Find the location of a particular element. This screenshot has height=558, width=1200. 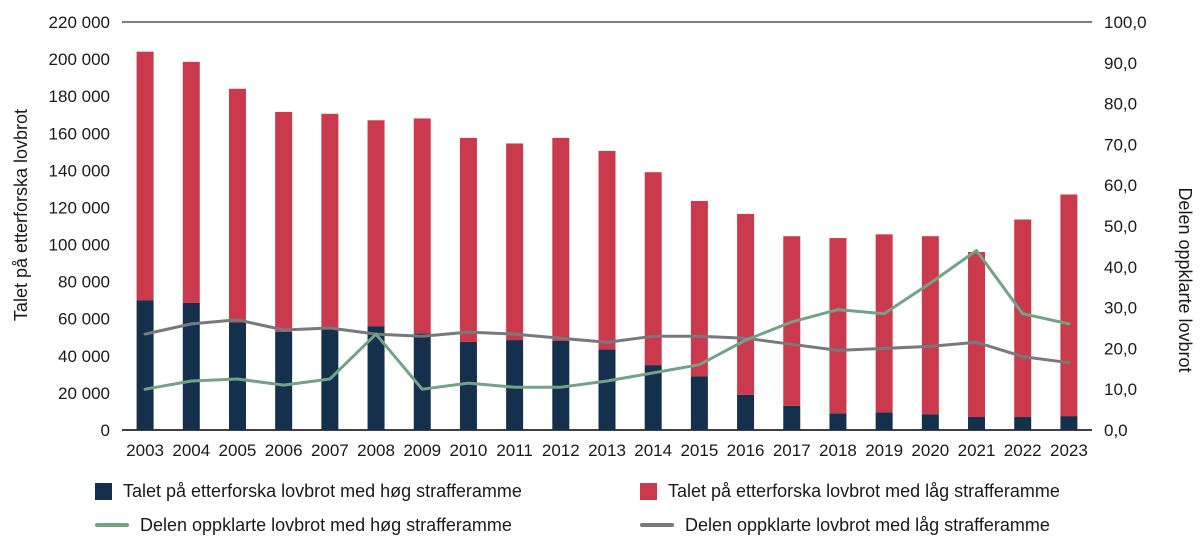

x-axis-tick-label: 2009 is located at coordinates (422, 450).